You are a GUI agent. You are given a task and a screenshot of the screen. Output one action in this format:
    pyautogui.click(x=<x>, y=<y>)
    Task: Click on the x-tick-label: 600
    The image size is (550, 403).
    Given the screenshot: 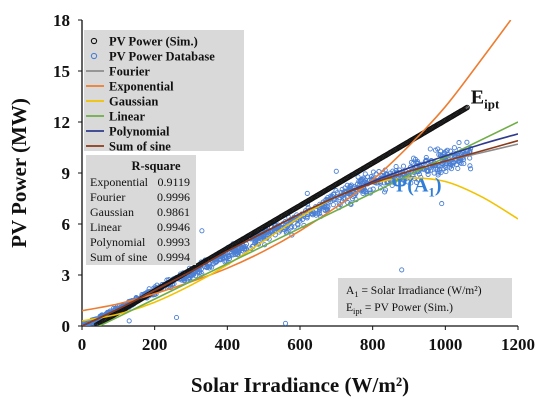 What is the action you would take?
    pyautogui.click(x=300, y=344)
    